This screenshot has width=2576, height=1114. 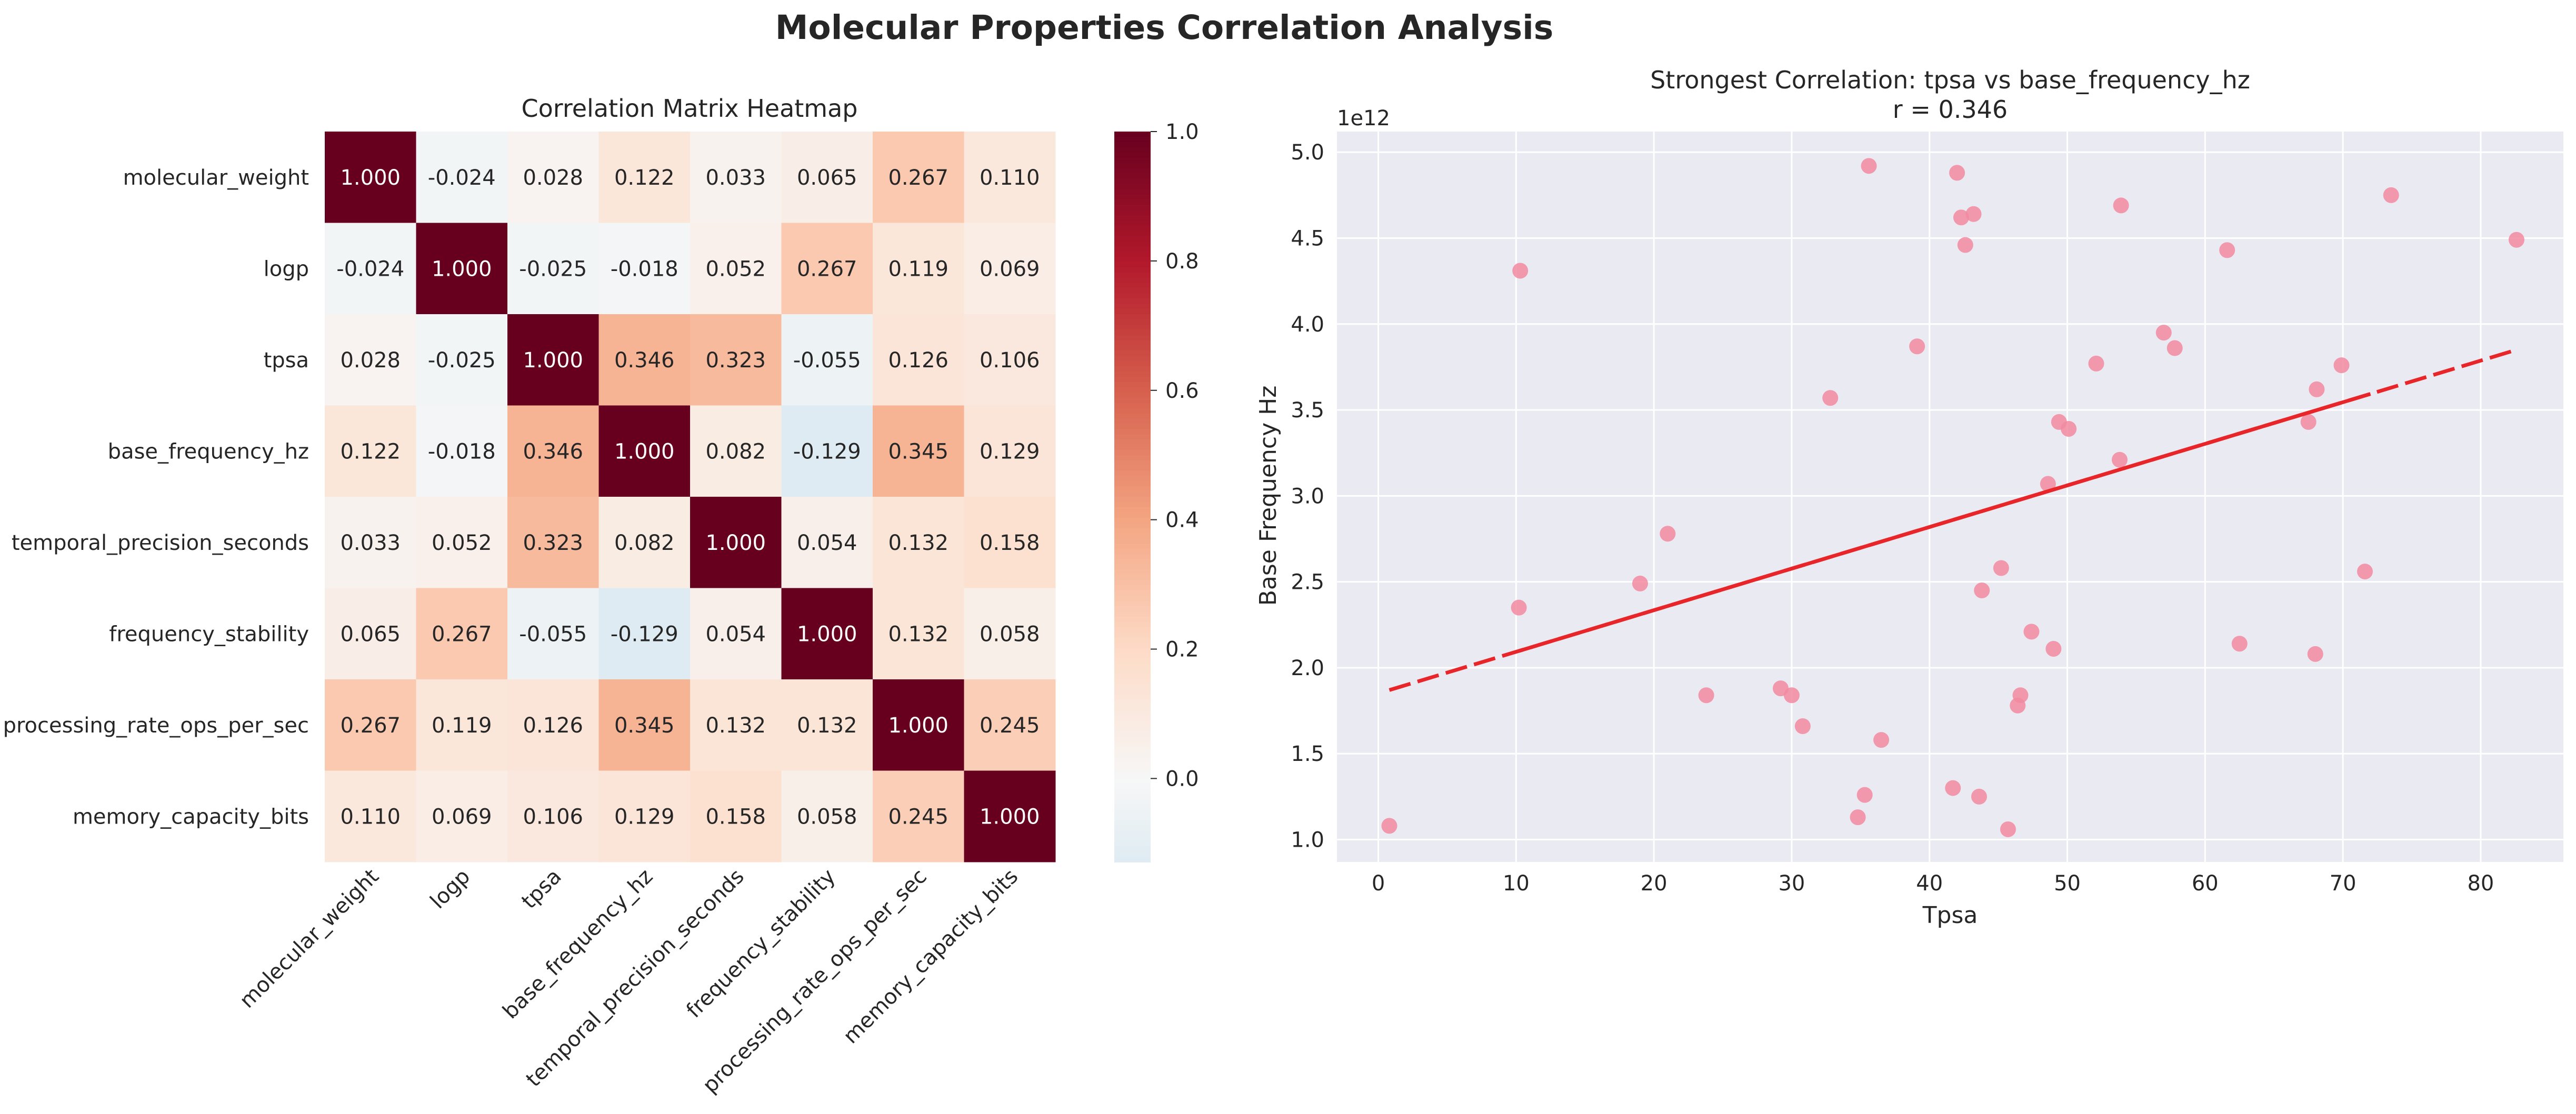 What do you see at coordinates (161, 543) in the screenshot?
I see `heatmap-row-label: temporal_precision_seconds` at bounding box center [161, 543].